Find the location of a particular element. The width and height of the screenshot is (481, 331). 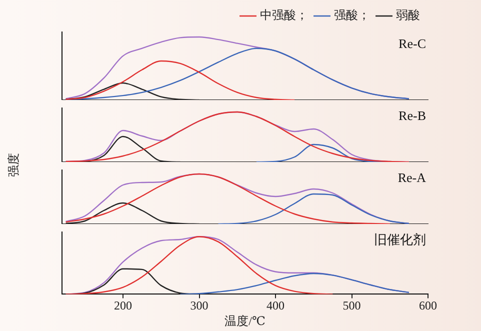

legend-label: 弱酸 is located at coordinates (408, 15).